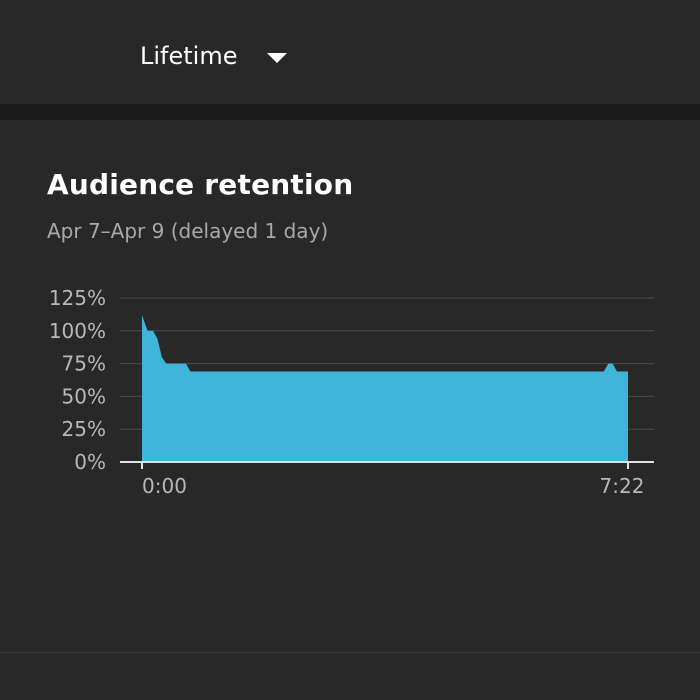 This screenshot has width=700, height=700. I want to click on y-tick-label: 50%, so click(84, 396).